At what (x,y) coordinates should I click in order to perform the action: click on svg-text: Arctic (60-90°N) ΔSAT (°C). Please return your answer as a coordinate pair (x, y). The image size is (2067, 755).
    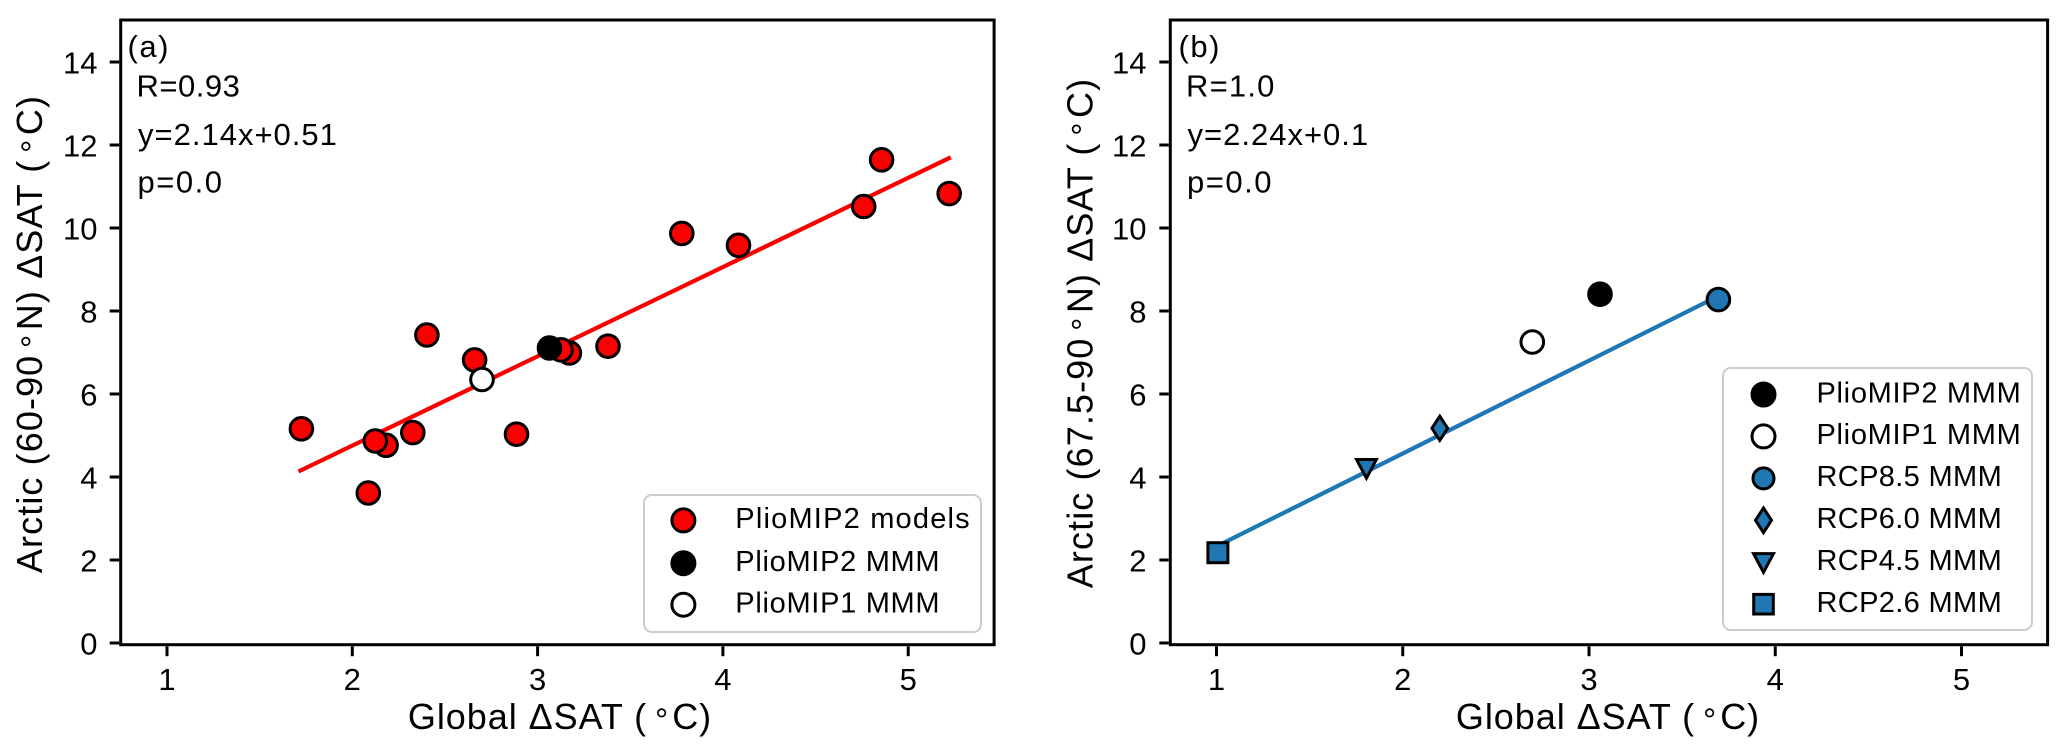
    Looking at the image, I should click on (30, 334).